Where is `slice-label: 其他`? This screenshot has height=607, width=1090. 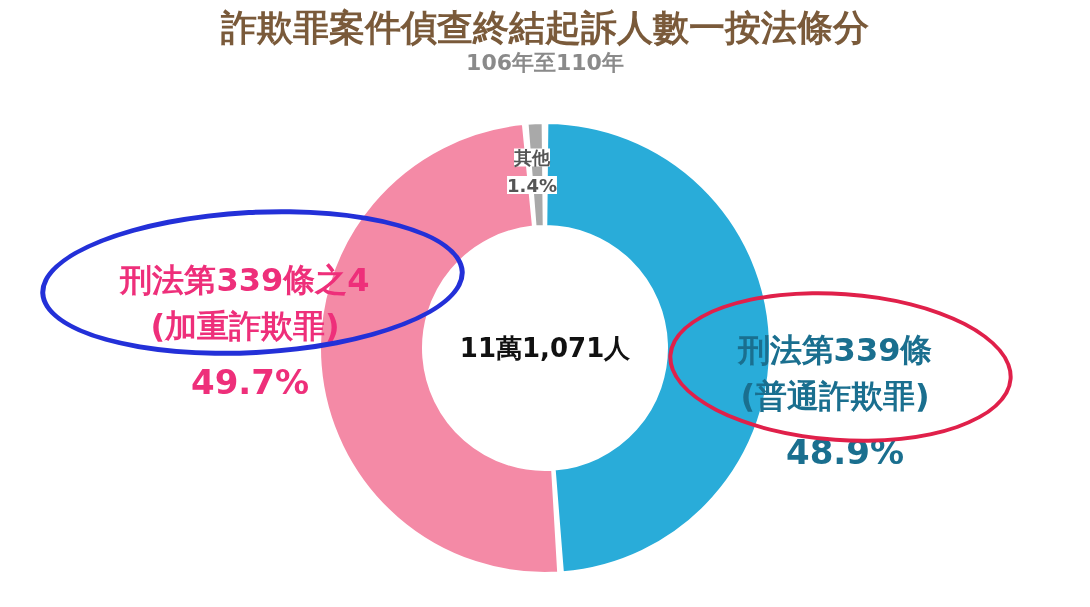
slice-label: 其他 is located at coordinates (532, 158).